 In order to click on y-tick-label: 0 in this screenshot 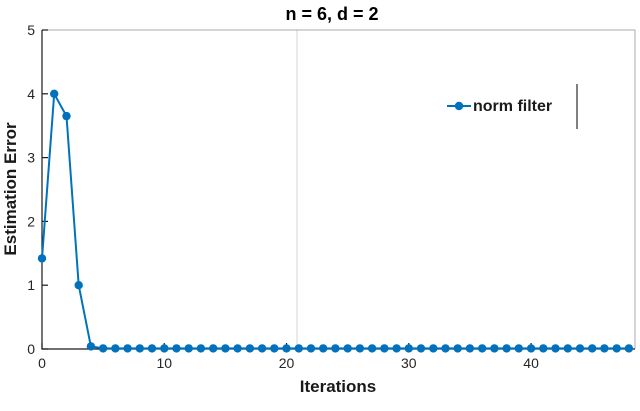, I will do `click(31, 349)`.